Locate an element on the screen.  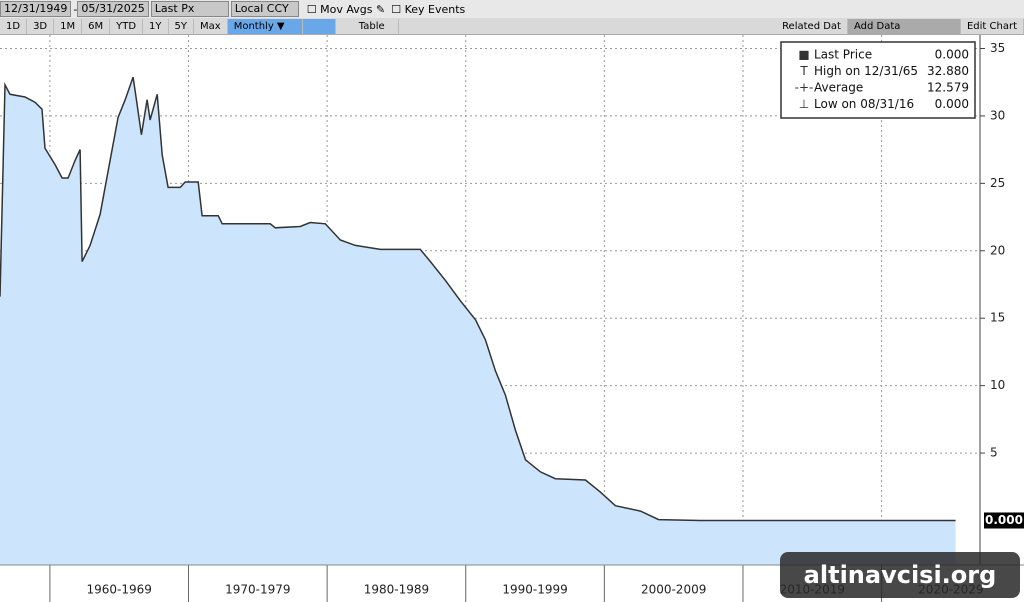
key-events: ☐ Key Events is located at coordinates (428, 9).